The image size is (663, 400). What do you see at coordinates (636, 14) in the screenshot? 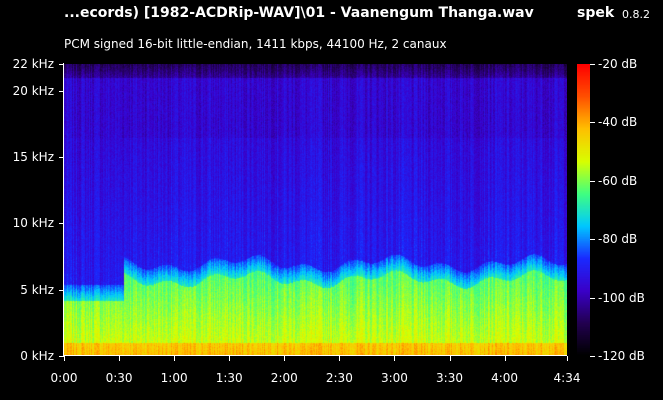
I see `app-version: 0.8.2` at bounding box center [636, 14].